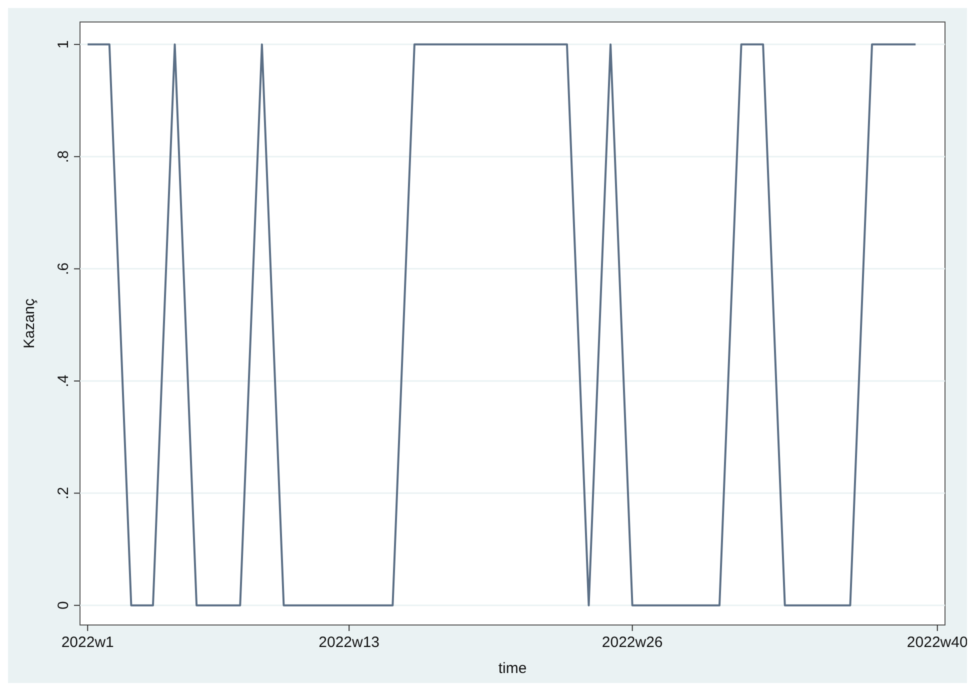 The image size is (975, 691). Describe the element at coordinates (87, 642) in the screenshot. I see `x-tick-label: 2022w1` at that location.